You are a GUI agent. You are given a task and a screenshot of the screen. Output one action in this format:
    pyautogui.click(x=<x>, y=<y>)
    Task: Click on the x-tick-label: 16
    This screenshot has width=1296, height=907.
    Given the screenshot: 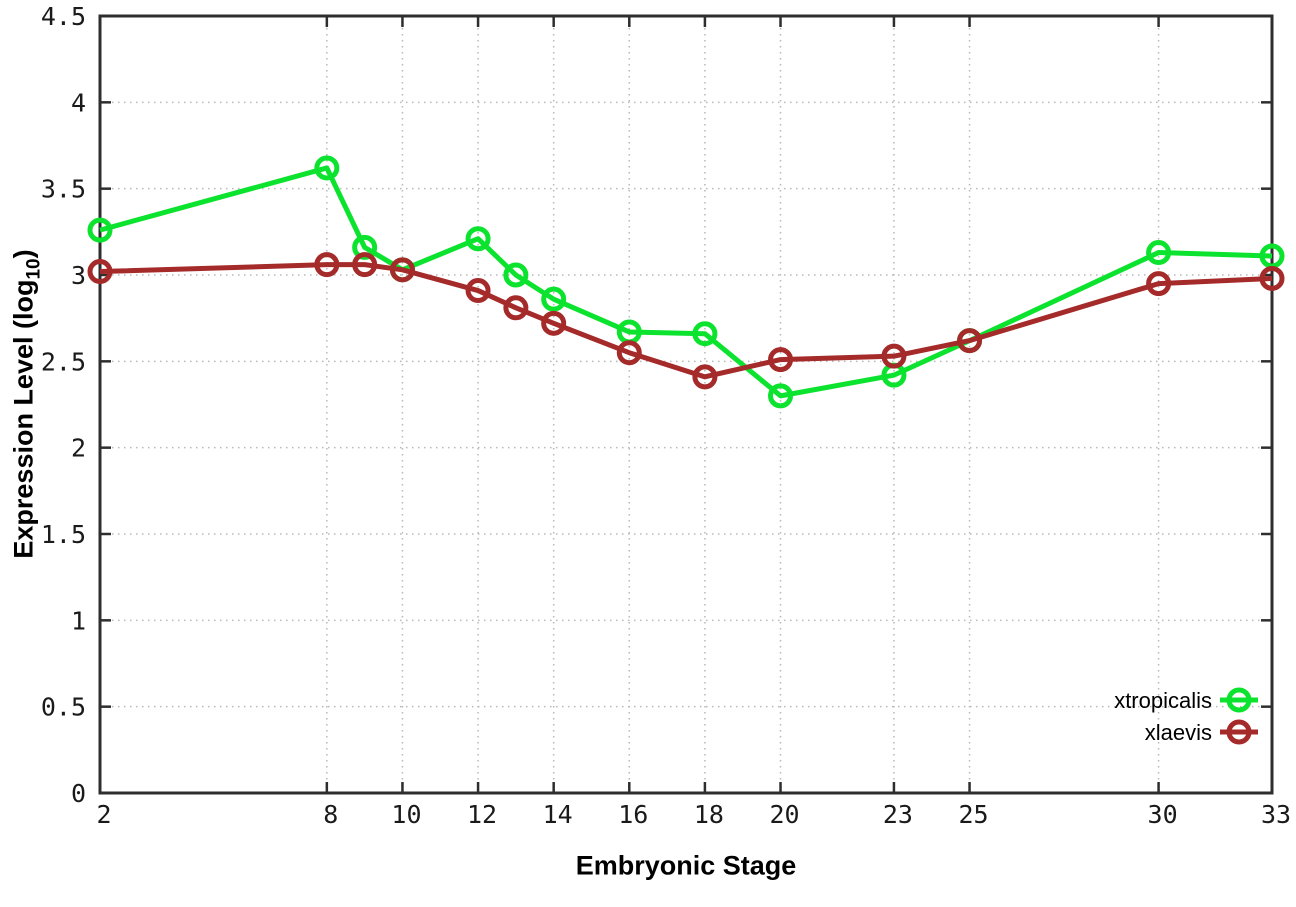 What is the action you would take?
    pyautogui.click(x=633, y=814)
    